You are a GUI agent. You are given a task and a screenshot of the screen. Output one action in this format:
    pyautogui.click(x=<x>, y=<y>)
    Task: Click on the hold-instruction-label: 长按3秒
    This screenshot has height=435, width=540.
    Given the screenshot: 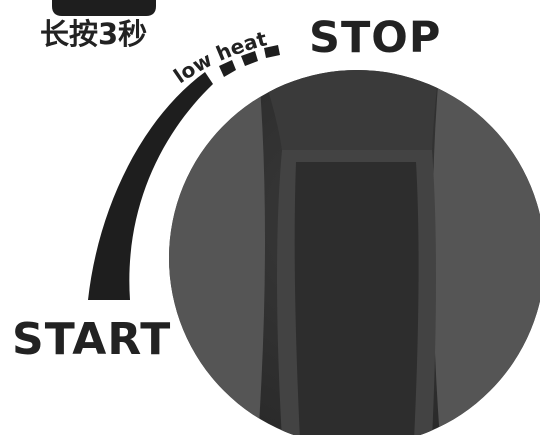 What is the action you would take?
    pyautogui.click(x=94, y=34)
    